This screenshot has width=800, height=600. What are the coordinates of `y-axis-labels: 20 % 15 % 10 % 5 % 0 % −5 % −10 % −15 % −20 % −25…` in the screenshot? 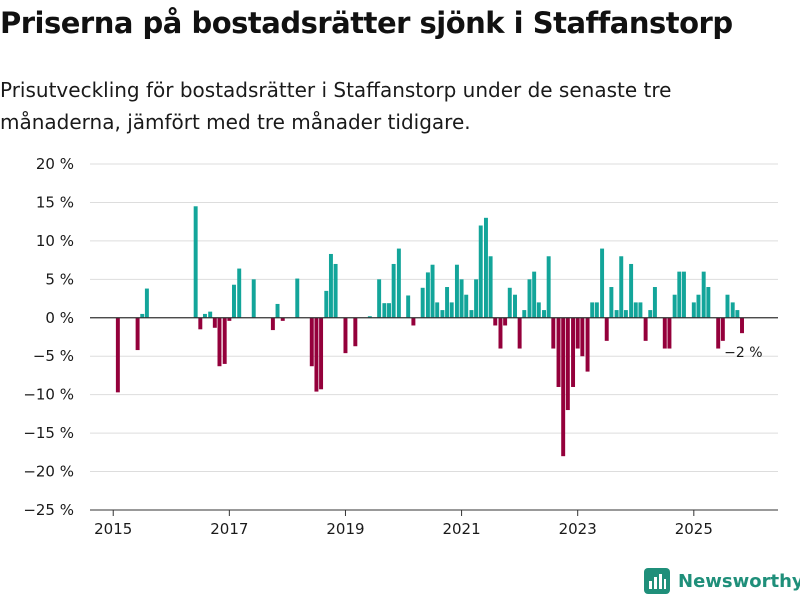 It's located at (48, 337).